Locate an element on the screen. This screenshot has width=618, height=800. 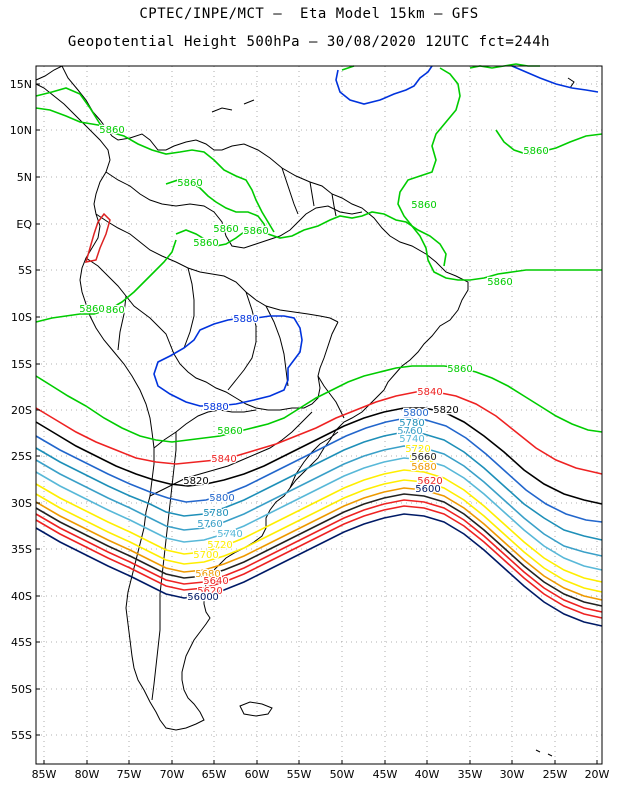
lat-tick-label: 5N is located at coordinates (24, 177).